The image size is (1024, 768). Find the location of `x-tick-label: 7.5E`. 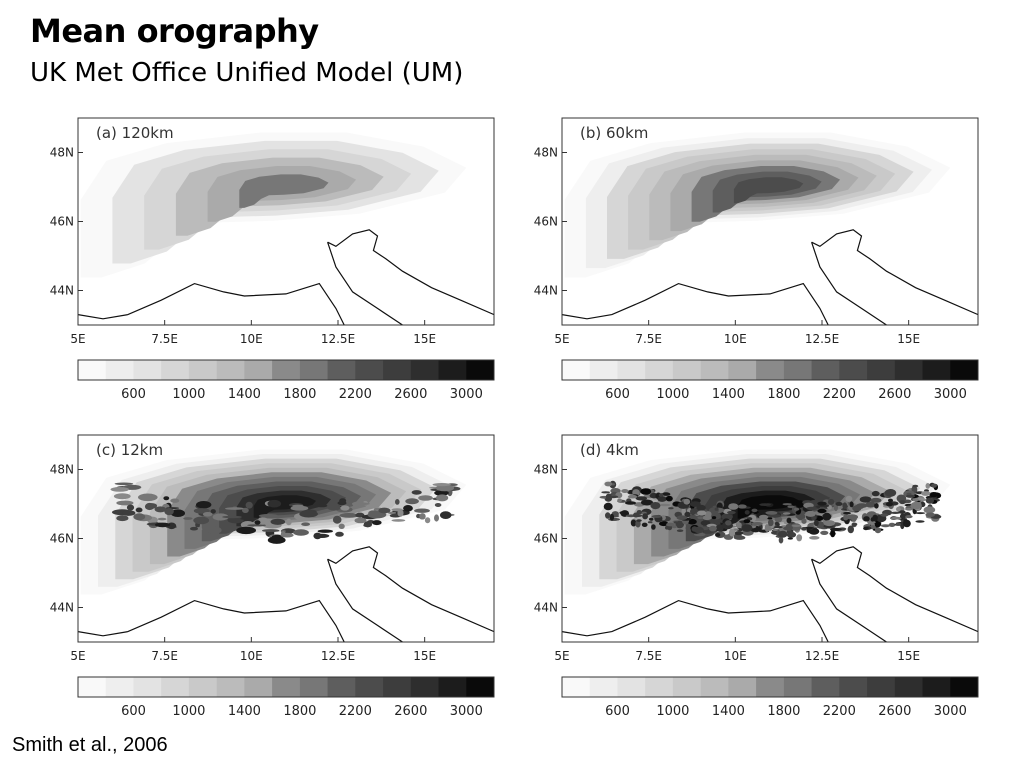

x-tick-label: 7.5E is located at coordinates (648, 656).